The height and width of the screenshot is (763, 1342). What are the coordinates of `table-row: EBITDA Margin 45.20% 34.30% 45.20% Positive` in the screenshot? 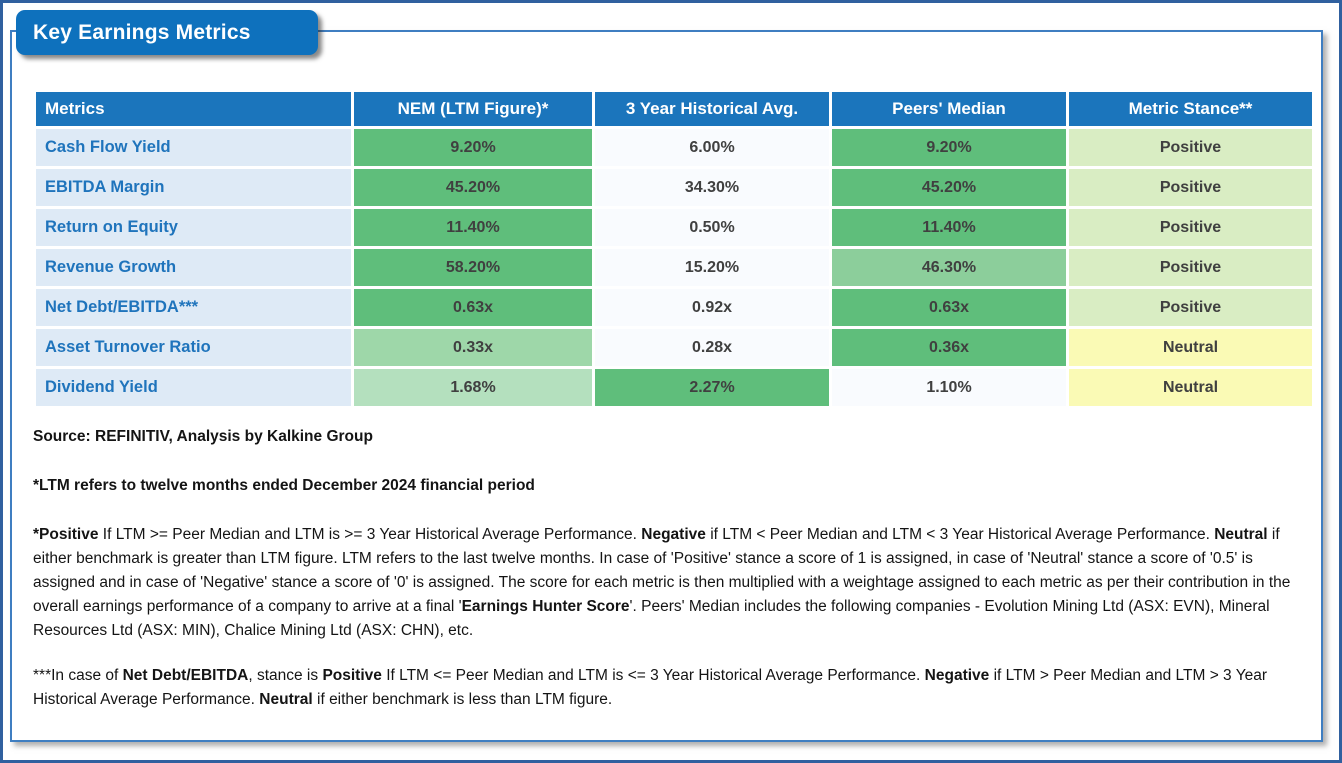 It's located at (674, 187).